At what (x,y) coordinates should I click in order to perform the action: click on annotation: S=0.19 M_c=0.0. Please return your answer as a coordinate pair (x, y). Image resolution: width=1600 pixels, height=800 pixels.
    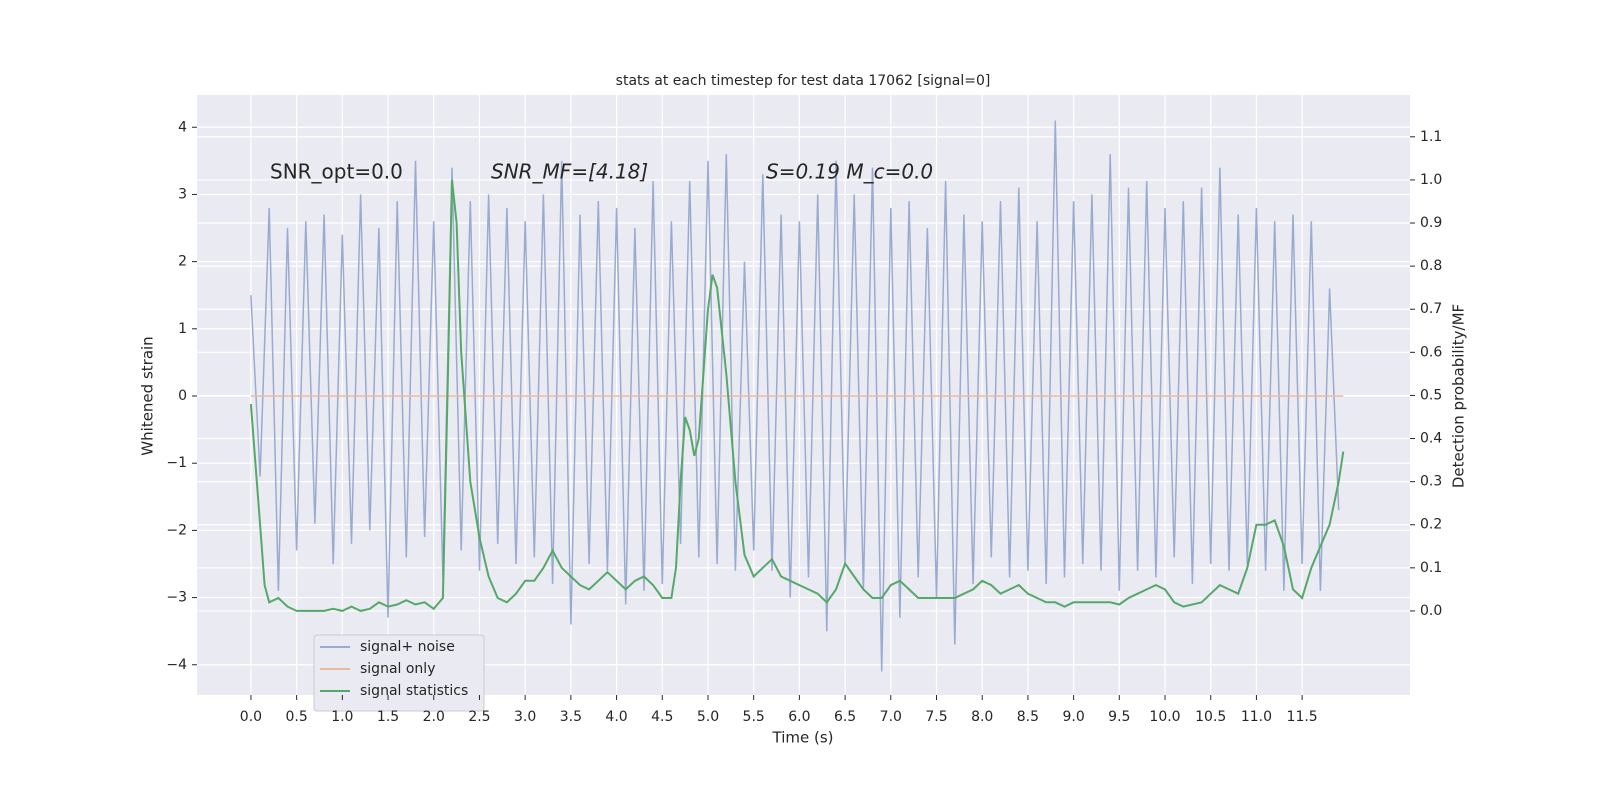
    Looking at the image, I should click on (849, 172).